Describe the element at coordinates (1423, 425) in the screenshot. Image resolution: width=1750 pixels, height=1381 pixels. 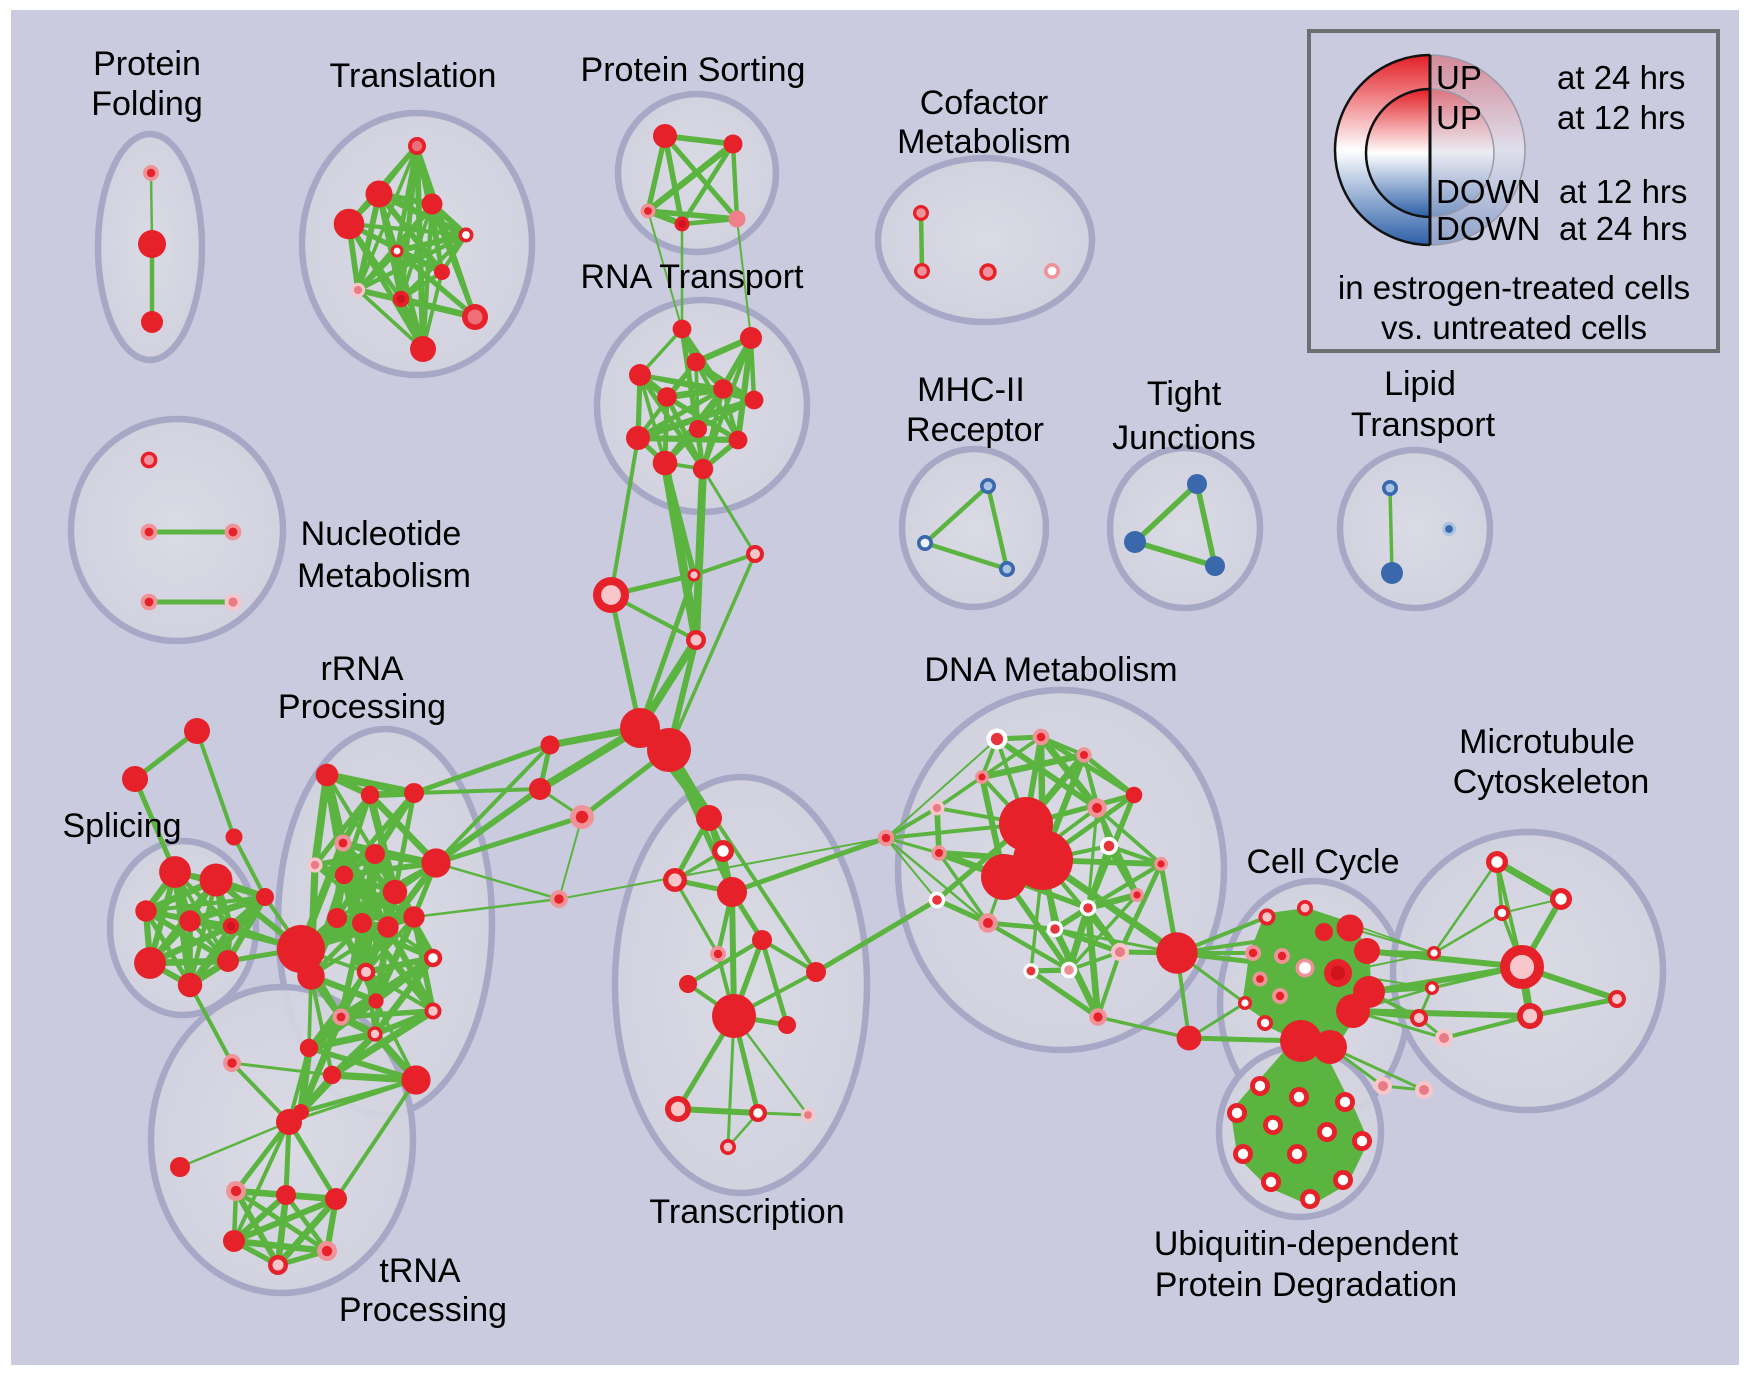
I see `svg-text: Transport` at that location.